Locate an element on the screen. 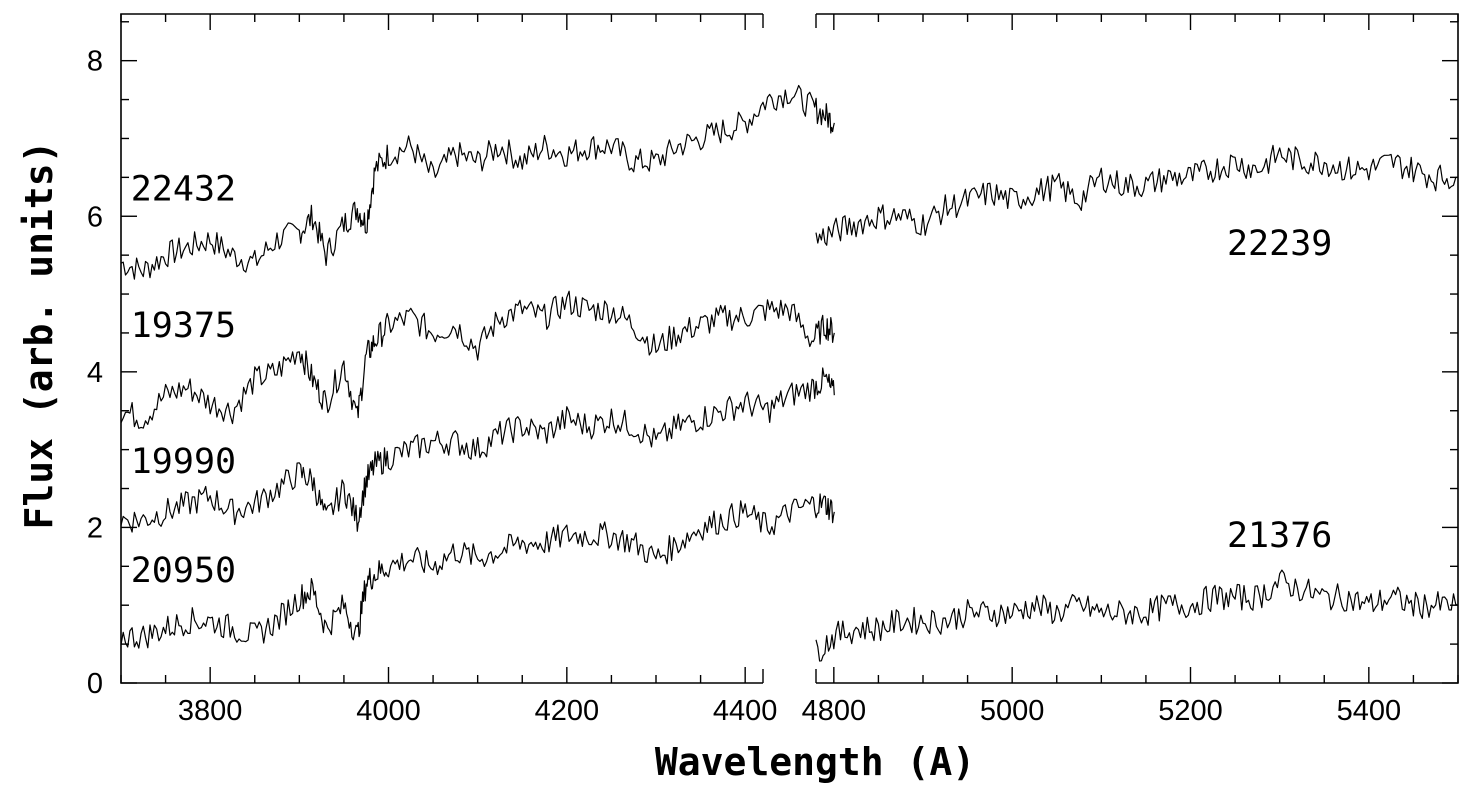  y-axis-title: Flux (arb. units) is located at coordinates (39, 335).